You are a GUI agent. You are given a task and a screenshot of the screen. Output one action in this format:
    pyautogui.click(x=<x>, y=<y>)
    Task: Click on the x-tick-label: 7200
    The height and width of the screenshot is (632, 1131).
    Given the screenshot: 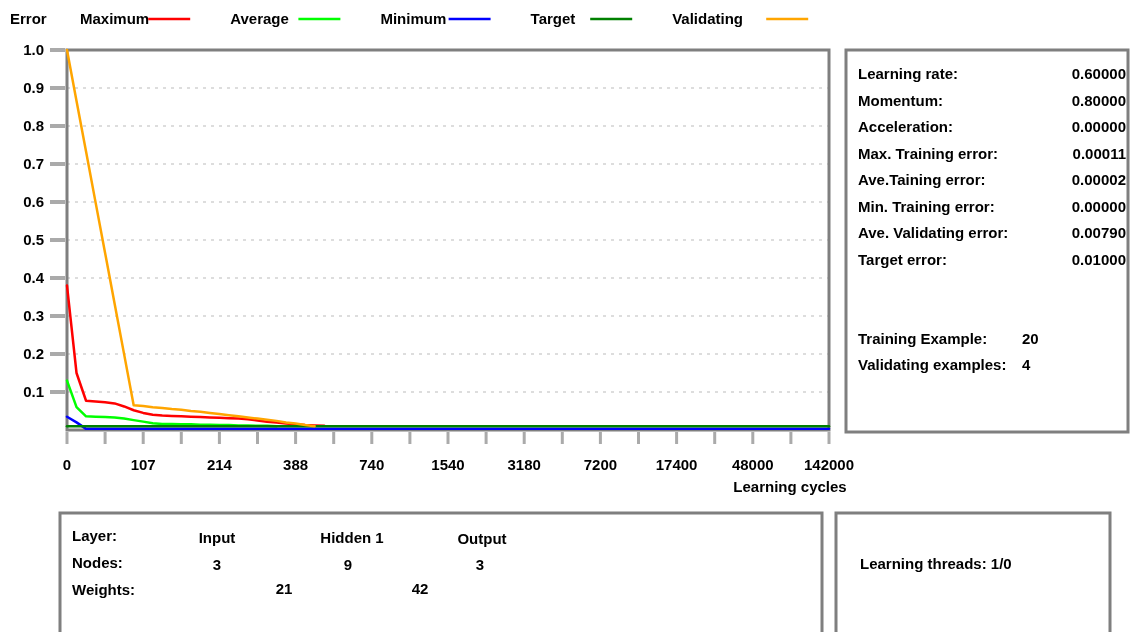 What is the action you would take?
    pyautogui.click(x=600, y=464)
    